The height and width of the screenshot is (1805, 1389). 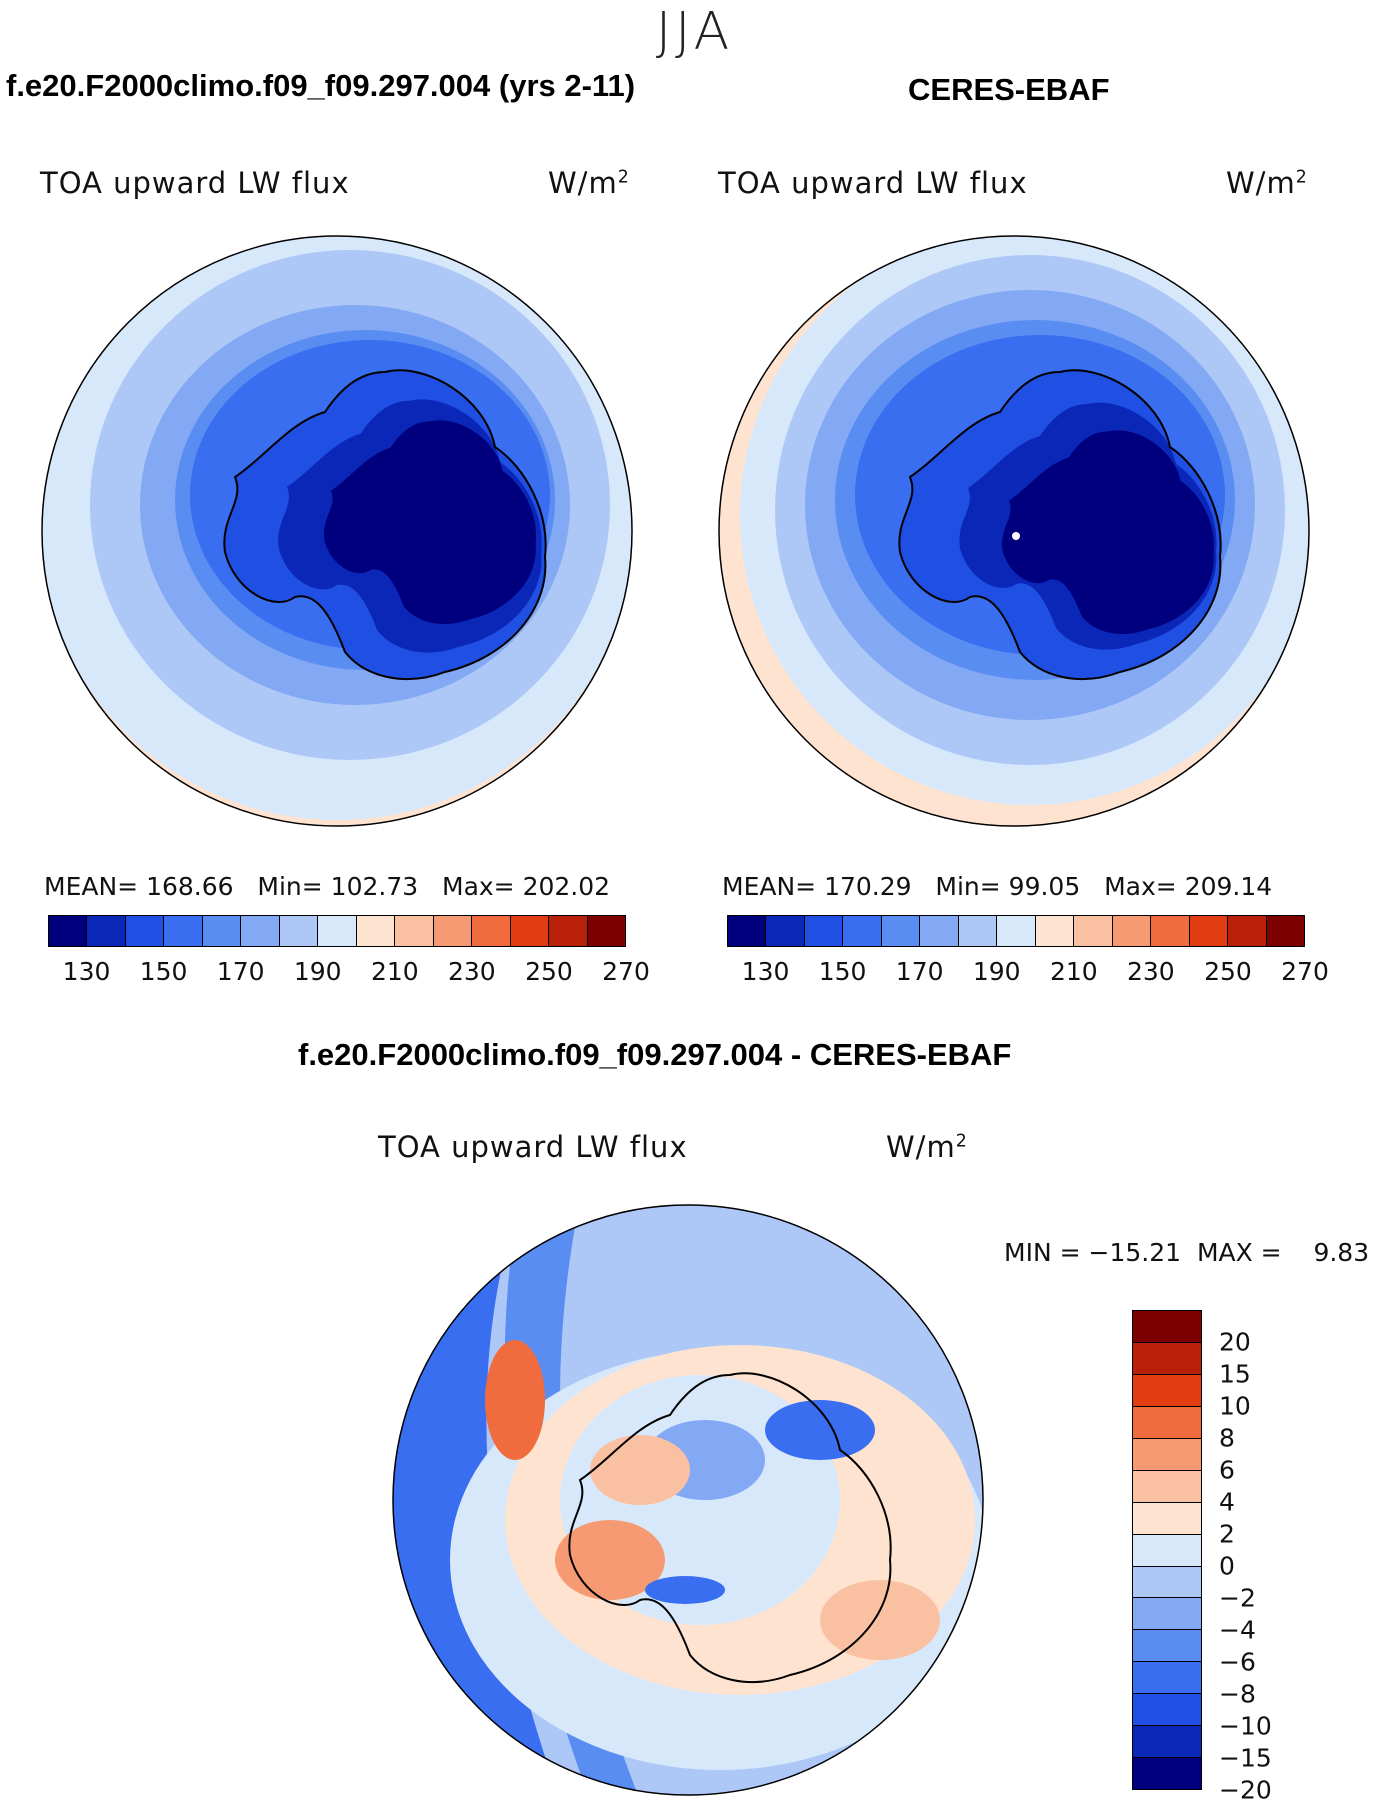 I want to click on difference-colorbar-tick-label: −4, so click(x=1237, y=1630).